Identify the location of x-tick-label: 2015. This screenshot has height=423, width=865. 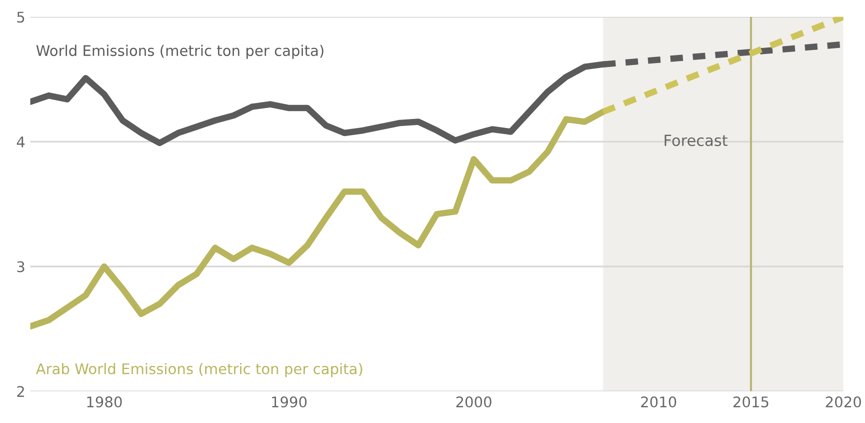
(750, 402).